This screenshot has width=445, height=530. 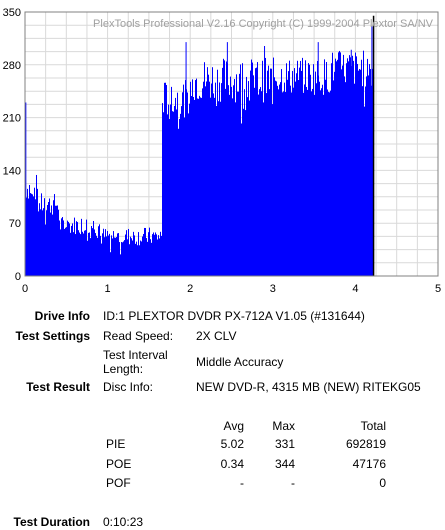 What do you see at coordinates (240, 362) in the screenshot?
I see `test-interval-value: Middle Accuracy` at bounding box center [240, 362].